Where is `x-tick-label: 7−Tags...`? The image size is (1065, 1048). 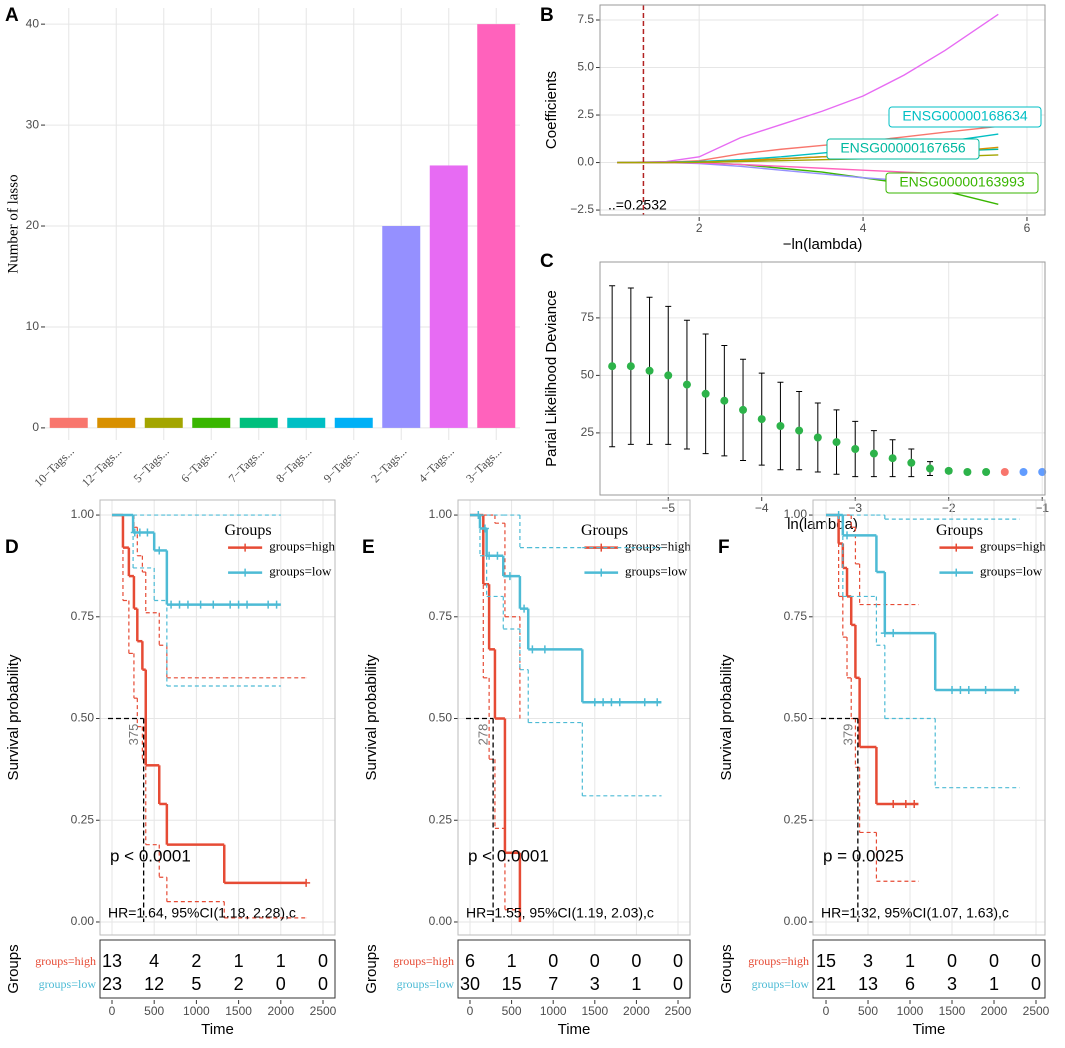
x-tick-label: 7−Tags... is located at coordinates (246, 464).